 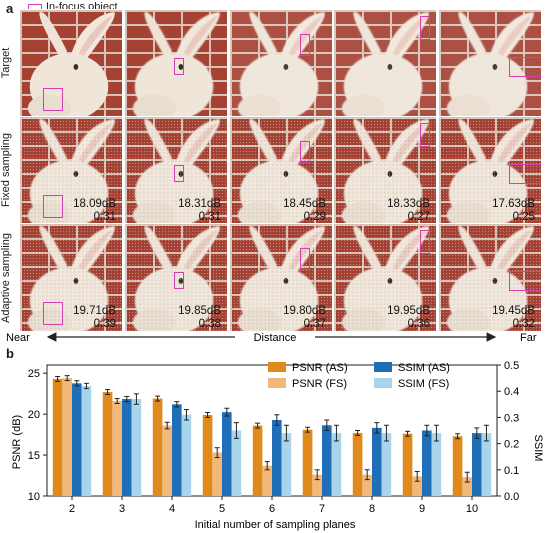 What do you see at coordinates (422, 509) in the screenshot?
I see `x-tick-label: 9` at bounding box center [422, 509].